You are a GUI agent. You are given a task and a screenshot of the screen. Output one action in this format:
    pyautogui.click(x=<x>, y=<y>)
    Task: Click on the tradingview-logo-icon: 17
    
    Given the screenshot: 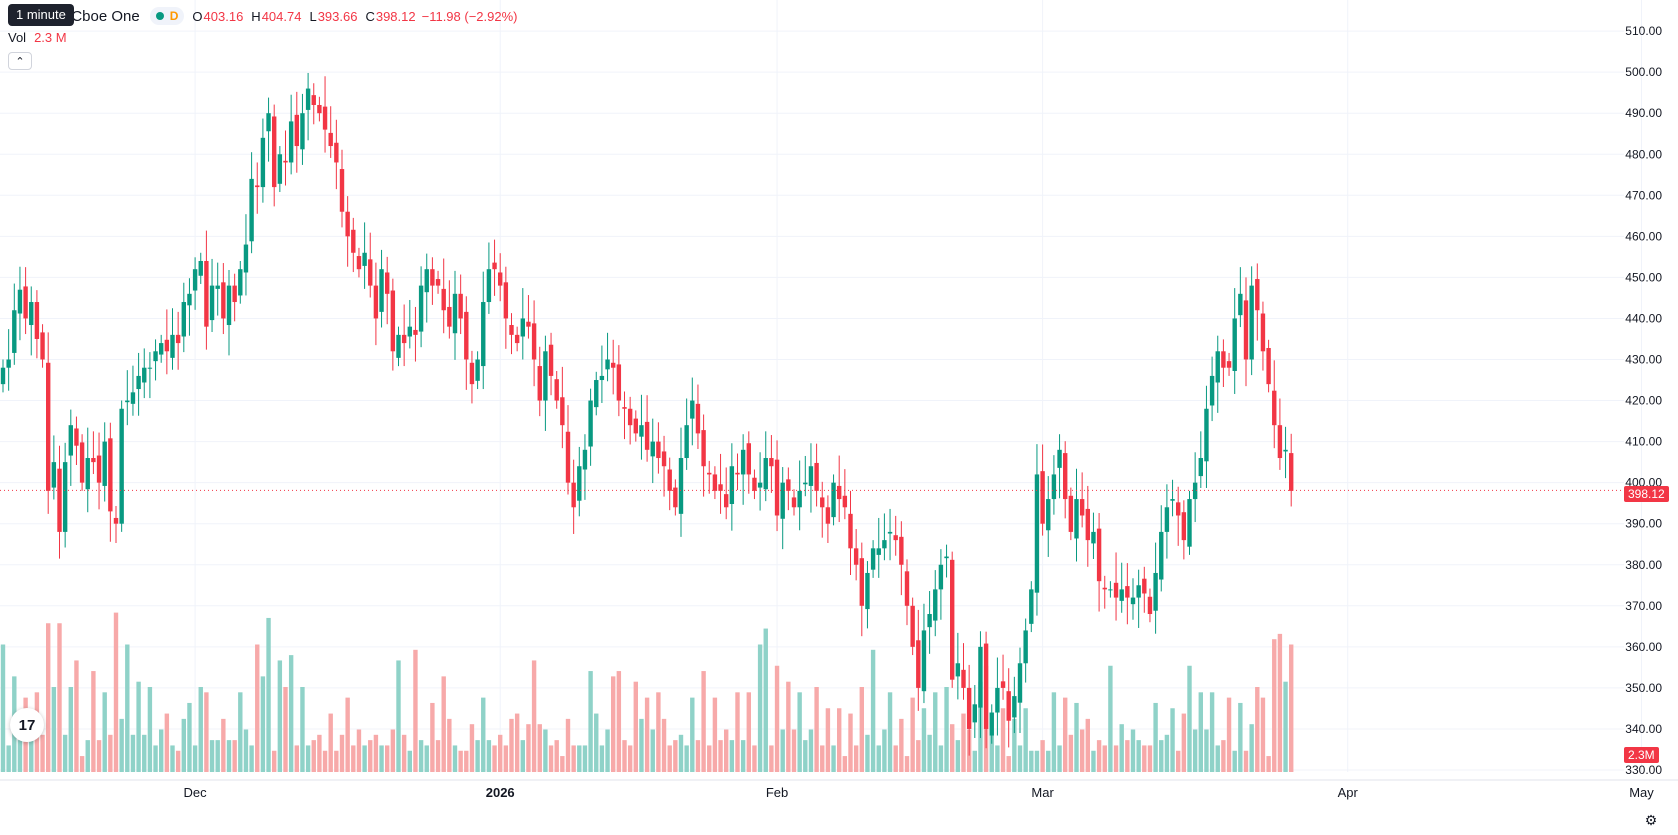 What is the action you would take?
    pyautogui.click(x=27, y=725)
    